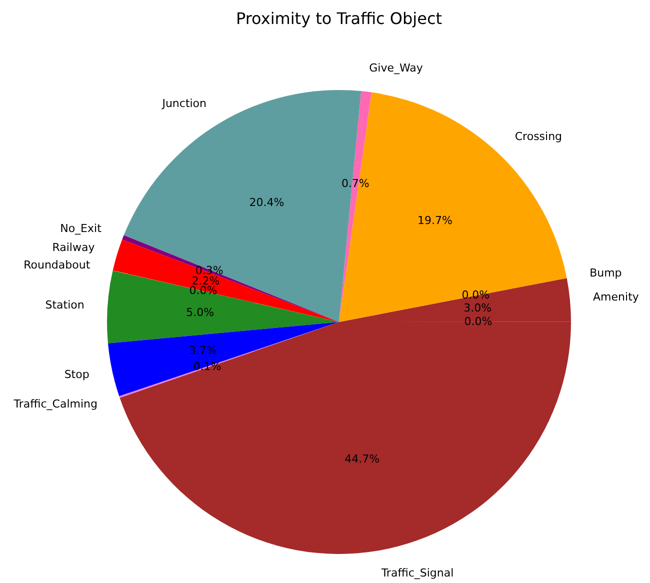 This screenshot has height=583, width=650. What do you see at coordinates (64, 305) in the screenshot?
I see `slice-label: Station` at bounding box center [64, 305].